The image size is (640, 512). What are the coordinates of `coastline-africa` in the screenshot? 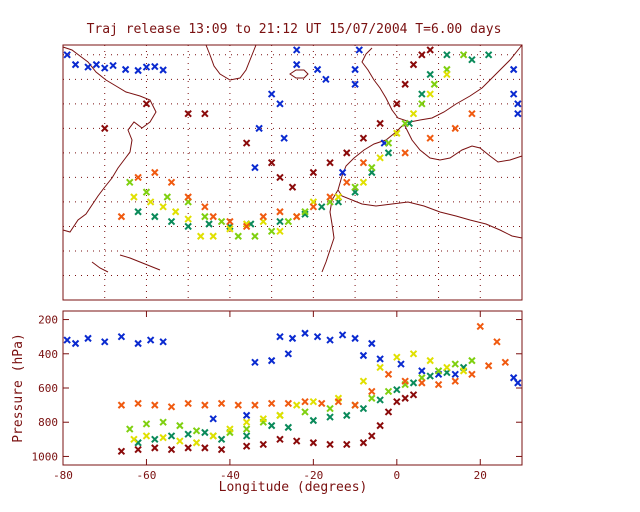 It's located at (422, 231).